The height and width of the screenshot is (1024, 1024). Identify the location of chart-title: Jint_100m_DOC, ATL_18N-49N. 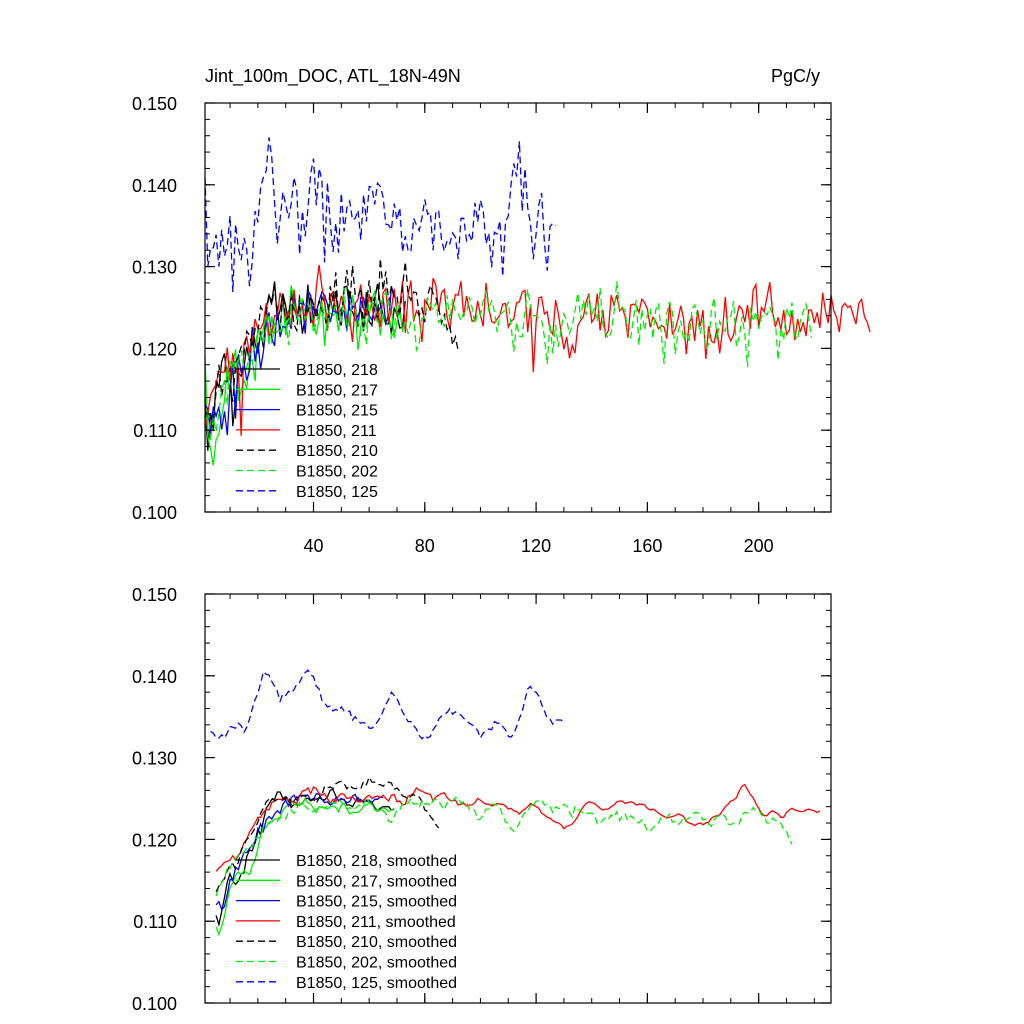
(333, 76).